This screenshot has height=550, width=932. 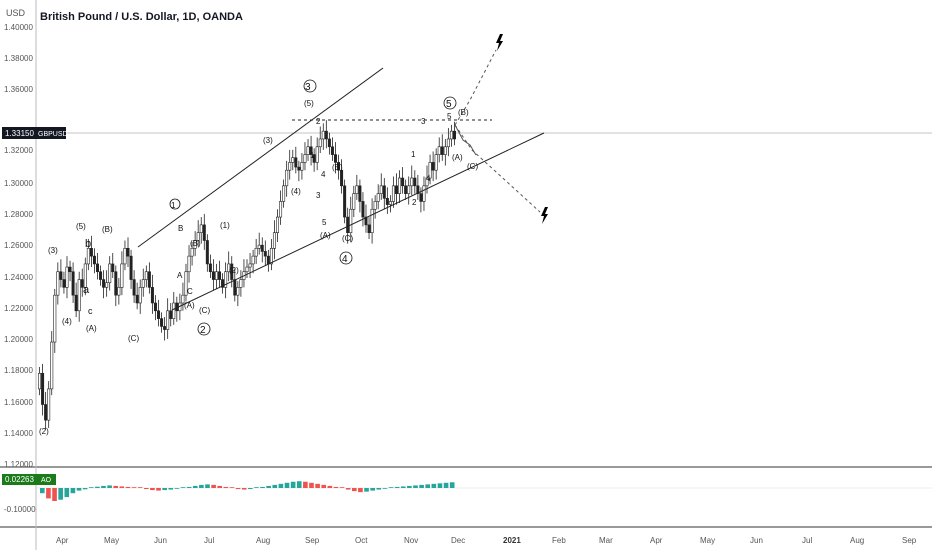 What do you see at coordinates (325, 235) in the screenshot?
I see `wave-label: (A)` at bounding box center [325, 235].